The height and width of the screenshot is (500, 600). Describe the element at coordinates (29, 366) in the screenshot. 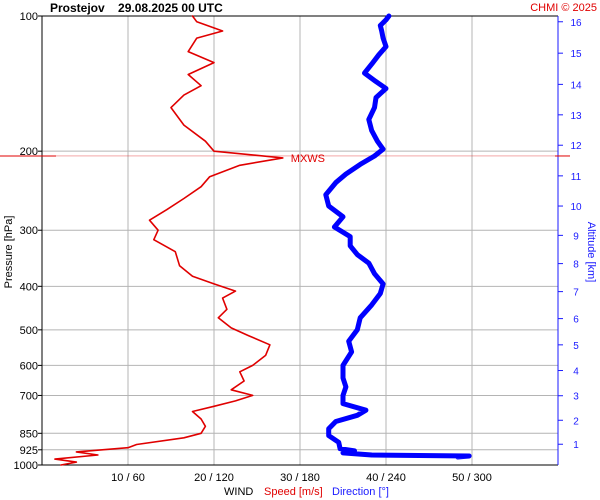

I see `pressure-tick-label: 600` at that location.